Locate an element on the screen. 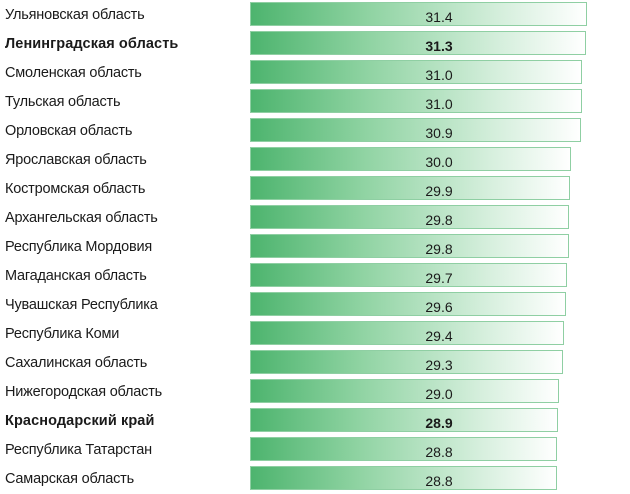 This screenshot has width=630, height=494. chart-row: Магаданская область 29.7 is located at coordinates (315, 276).